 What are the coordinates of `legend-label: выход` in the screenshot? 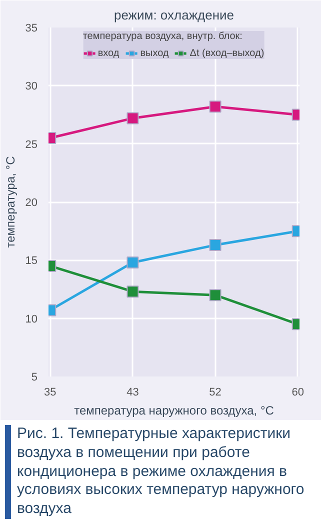 It's located at (154, 53).